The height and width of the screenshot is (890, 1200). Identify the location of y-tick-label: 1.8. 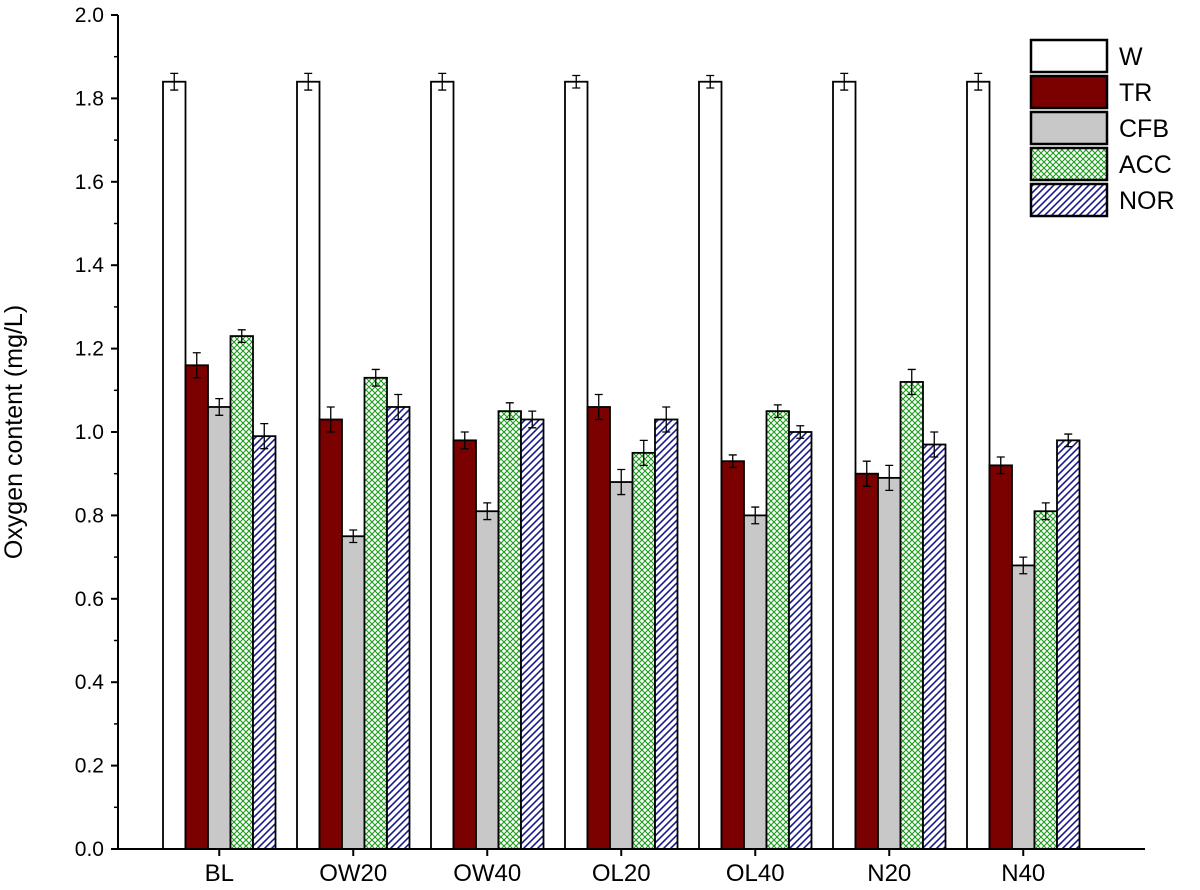
(89, 98).